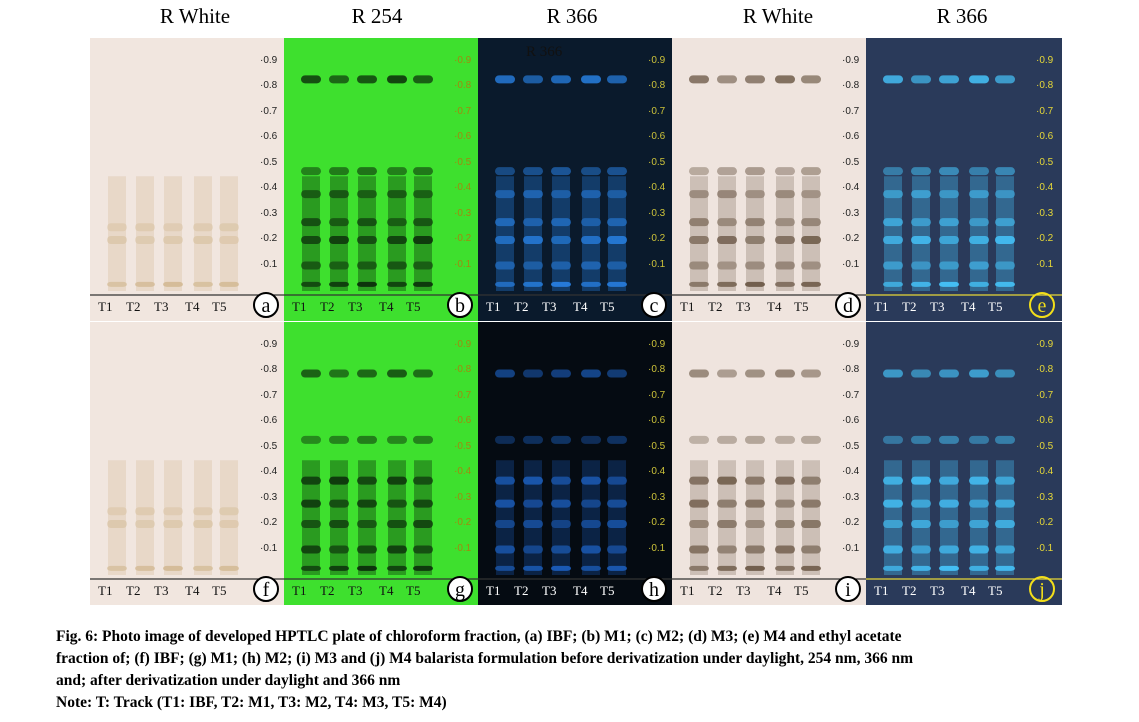  Describe the element at coordinates (962, 16) in the screenshot. I see `column-header: R 366` at that location.